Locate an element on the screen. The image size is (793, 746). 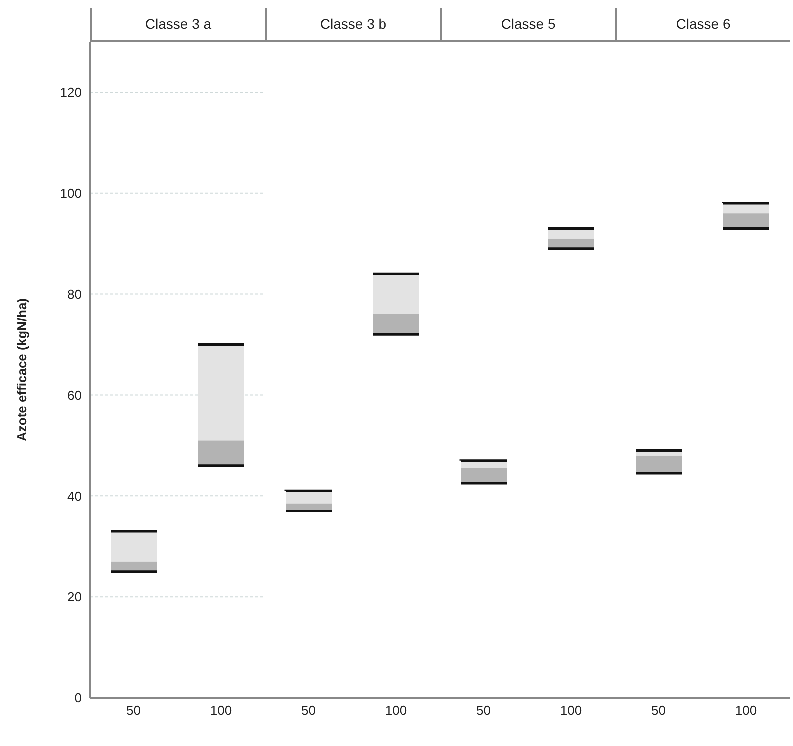
chart-title: Classe 6 is located at coordinates (702, 25).